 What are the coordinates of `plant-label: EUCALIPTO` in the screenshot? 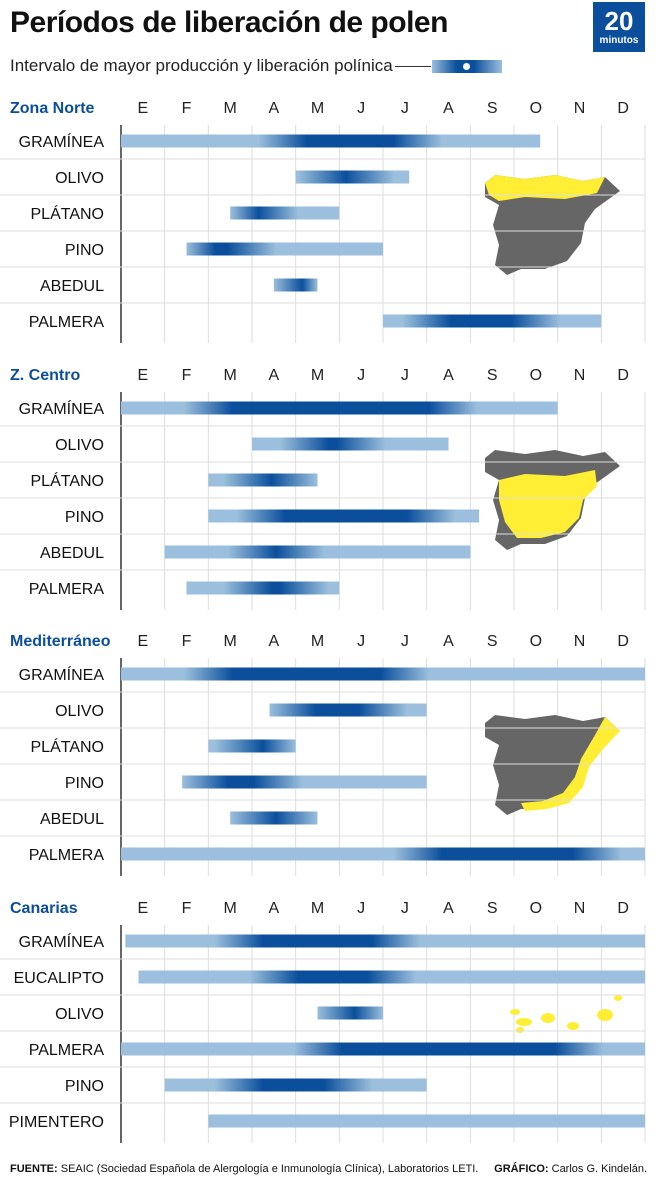 It's located at (59, 978).